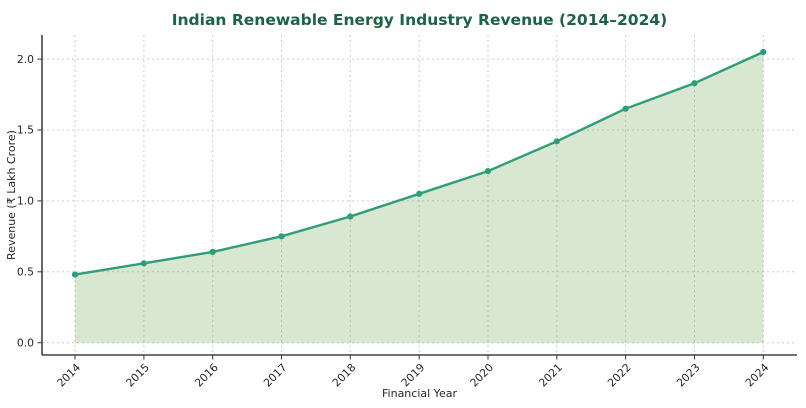  Describe the element at coordinates (25, 272) in the screenshot. I see `y-tick-label: 0.5` at that location.